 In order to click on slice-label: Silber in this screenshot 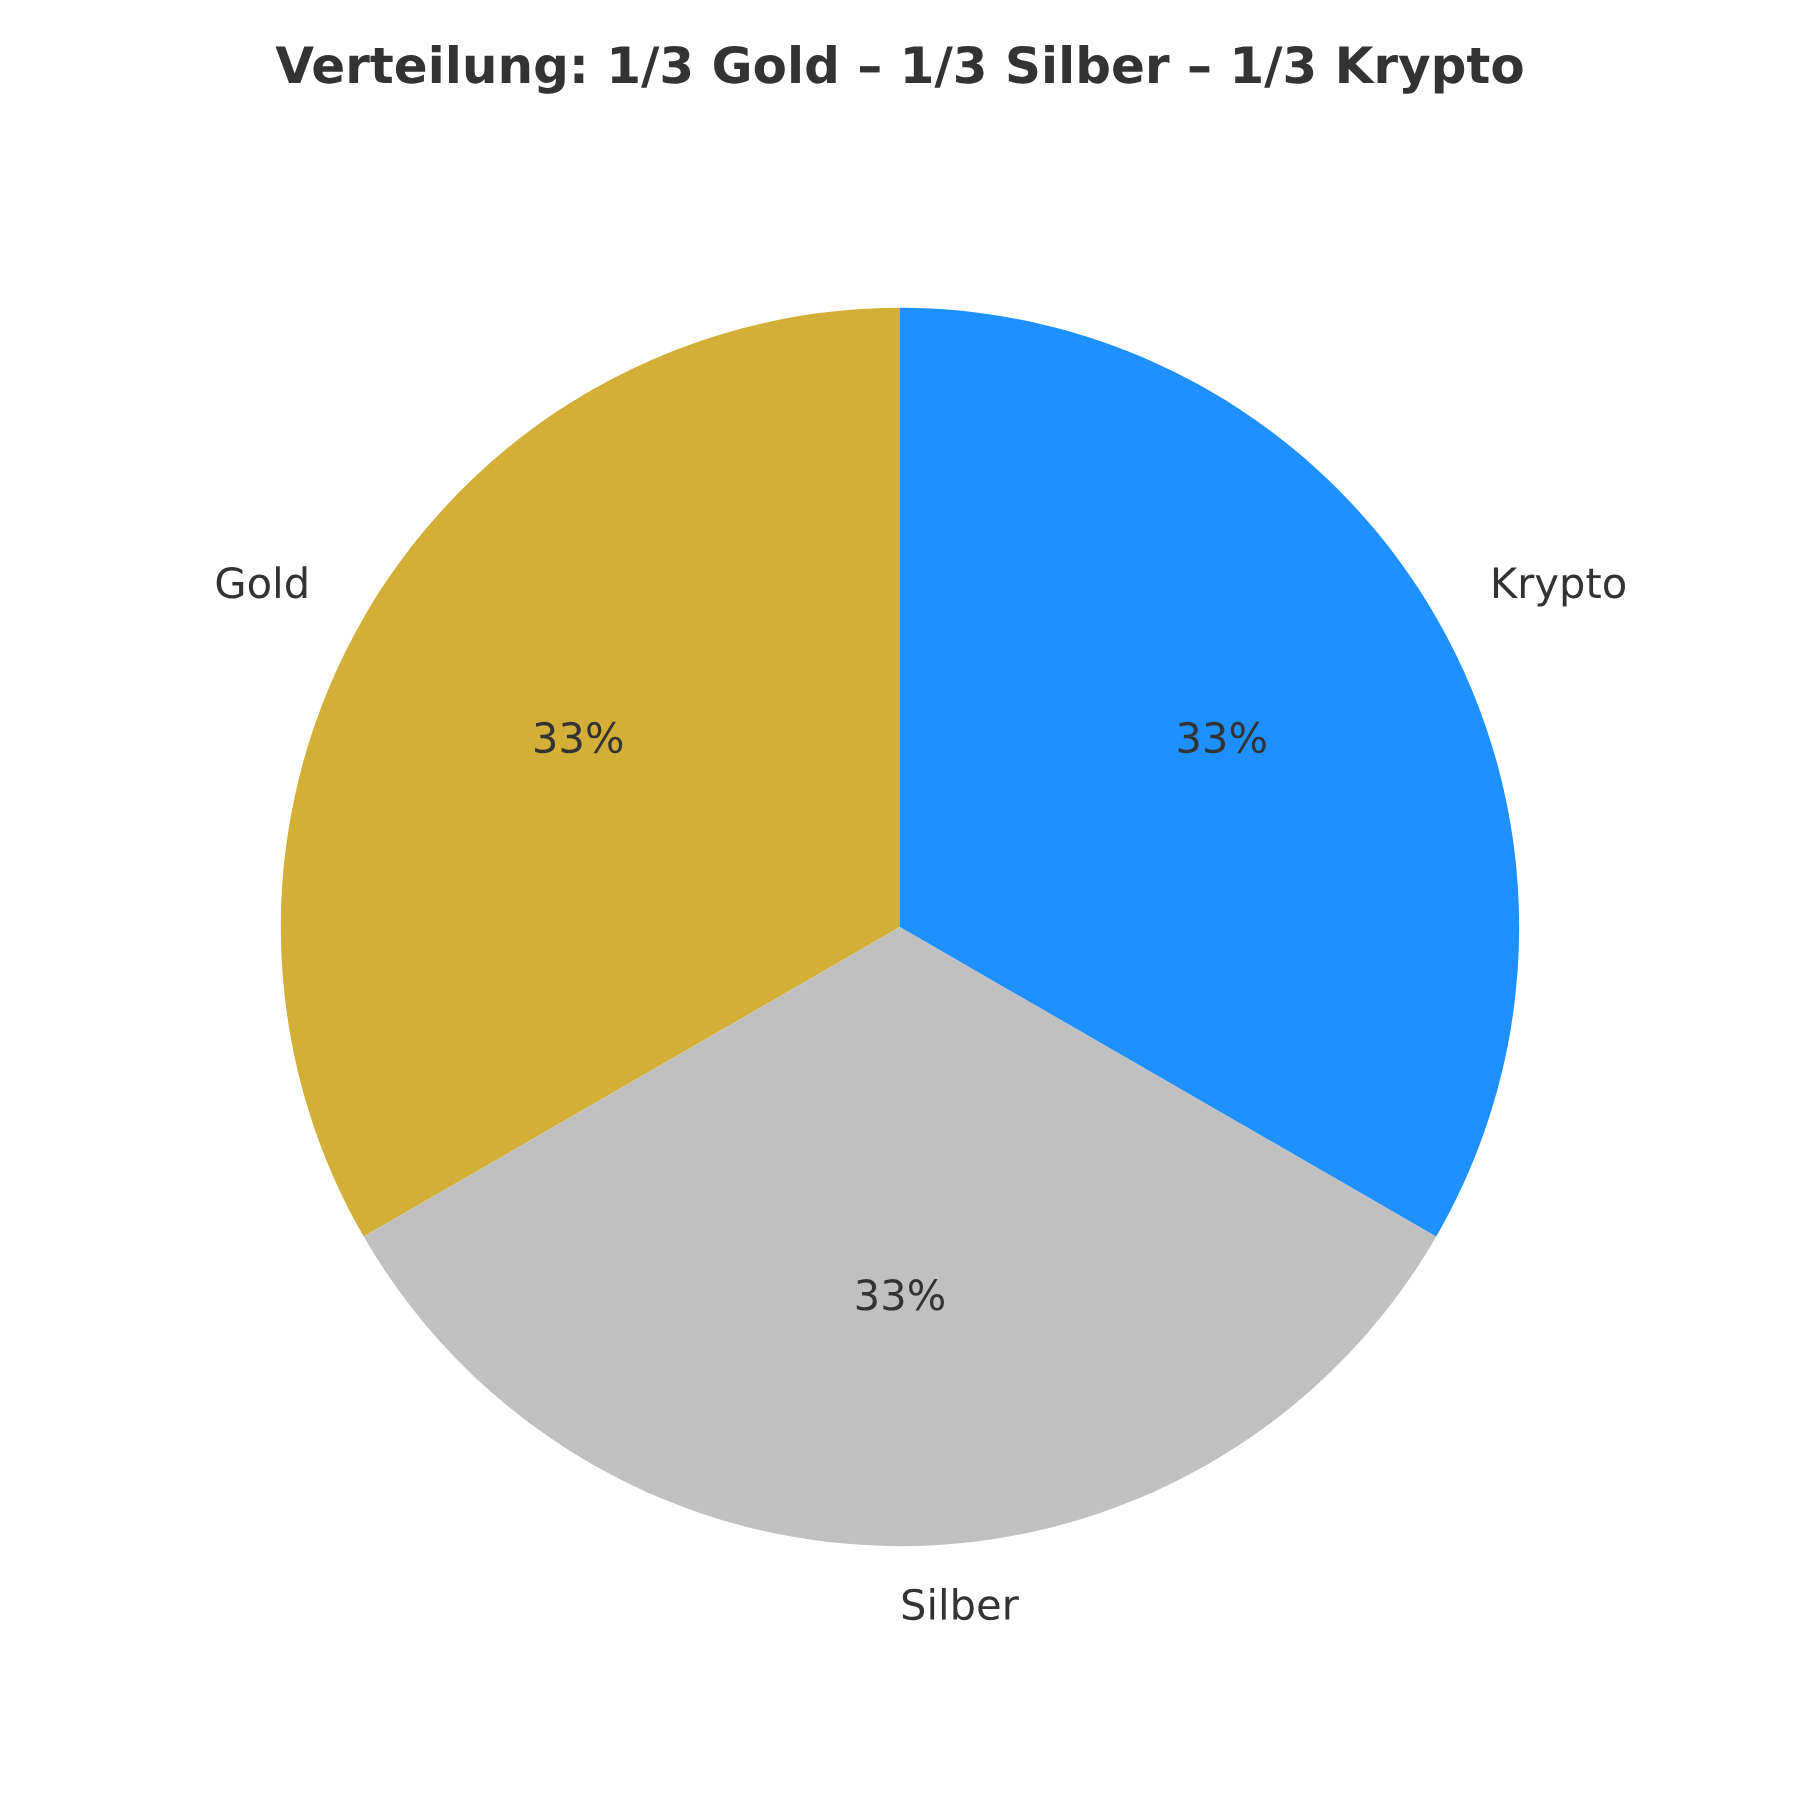, I will do `click(960, 1604)`.